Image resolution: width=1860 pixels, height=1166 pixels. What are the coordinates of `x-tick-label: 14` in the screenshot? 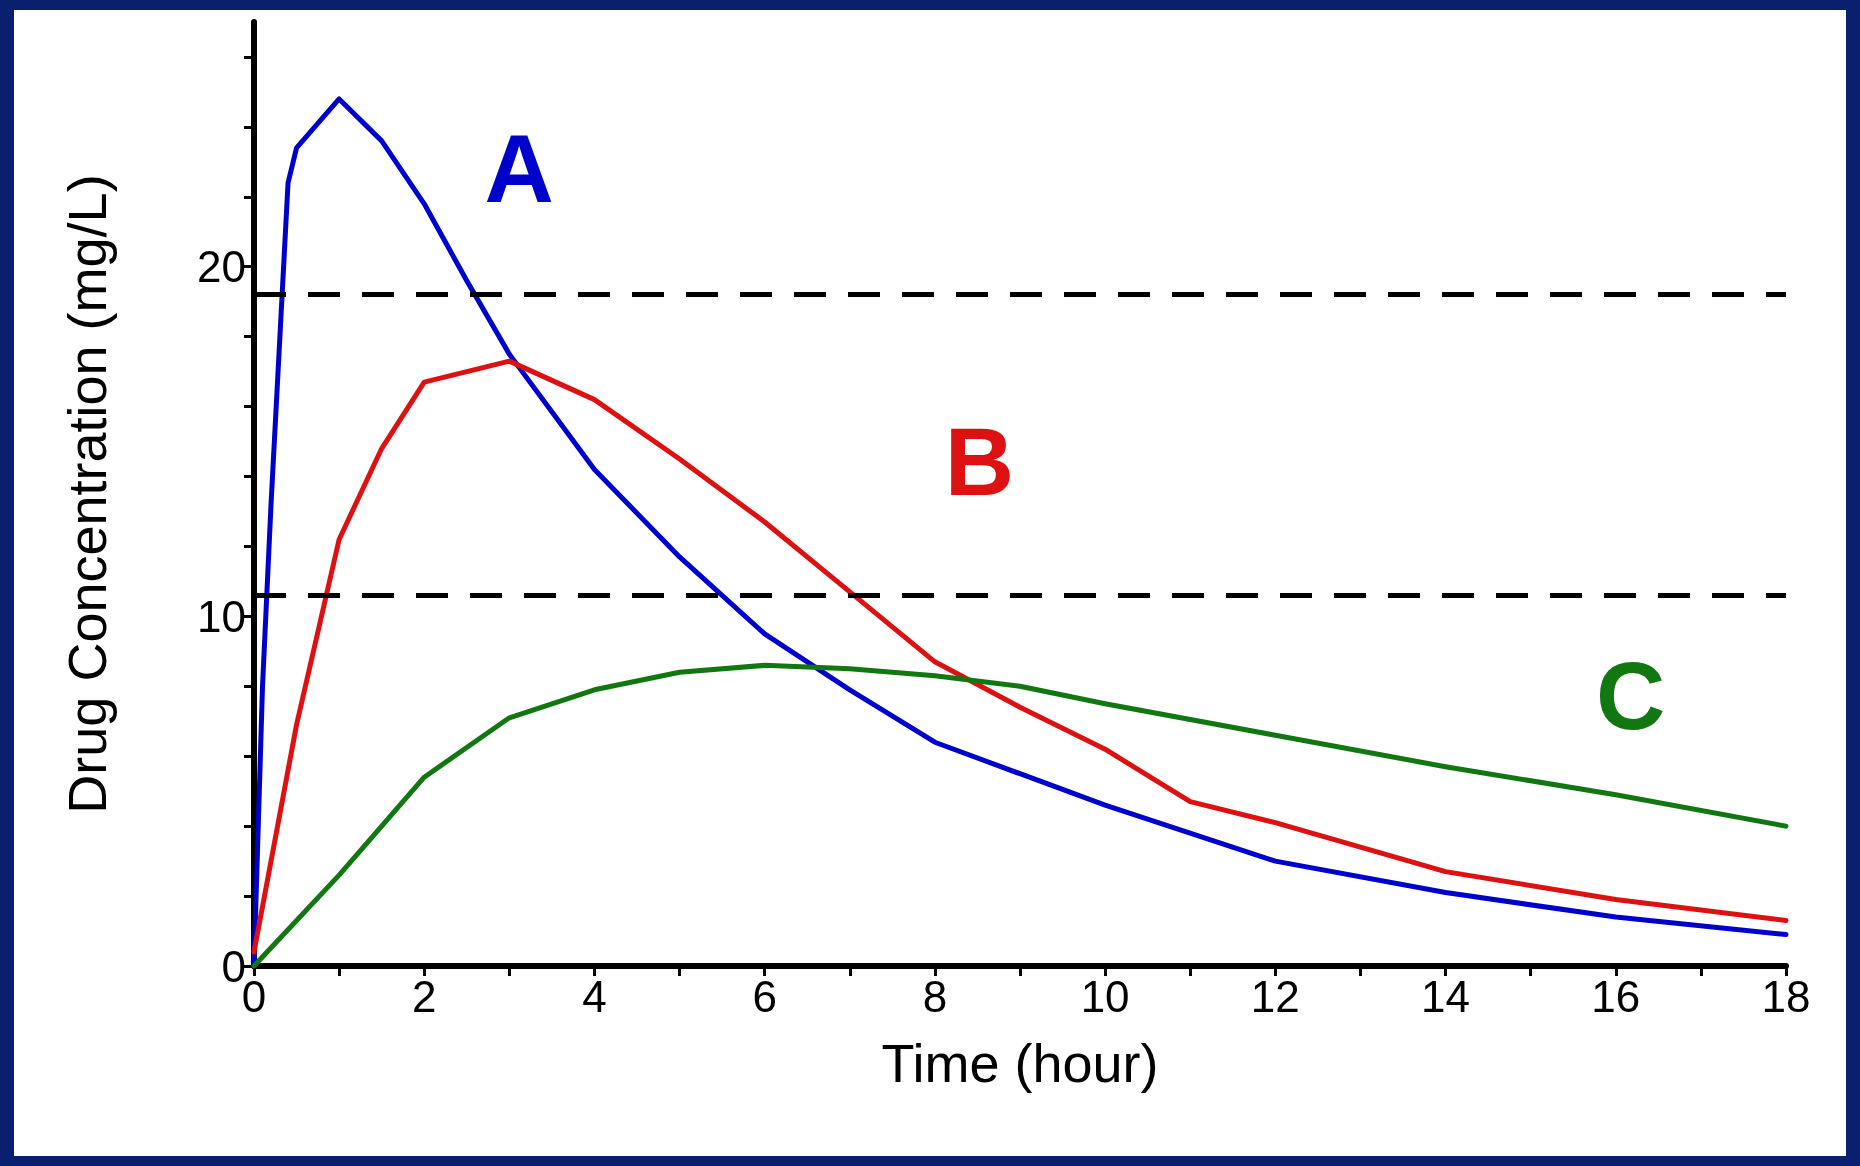 It's located at (1446, 996).